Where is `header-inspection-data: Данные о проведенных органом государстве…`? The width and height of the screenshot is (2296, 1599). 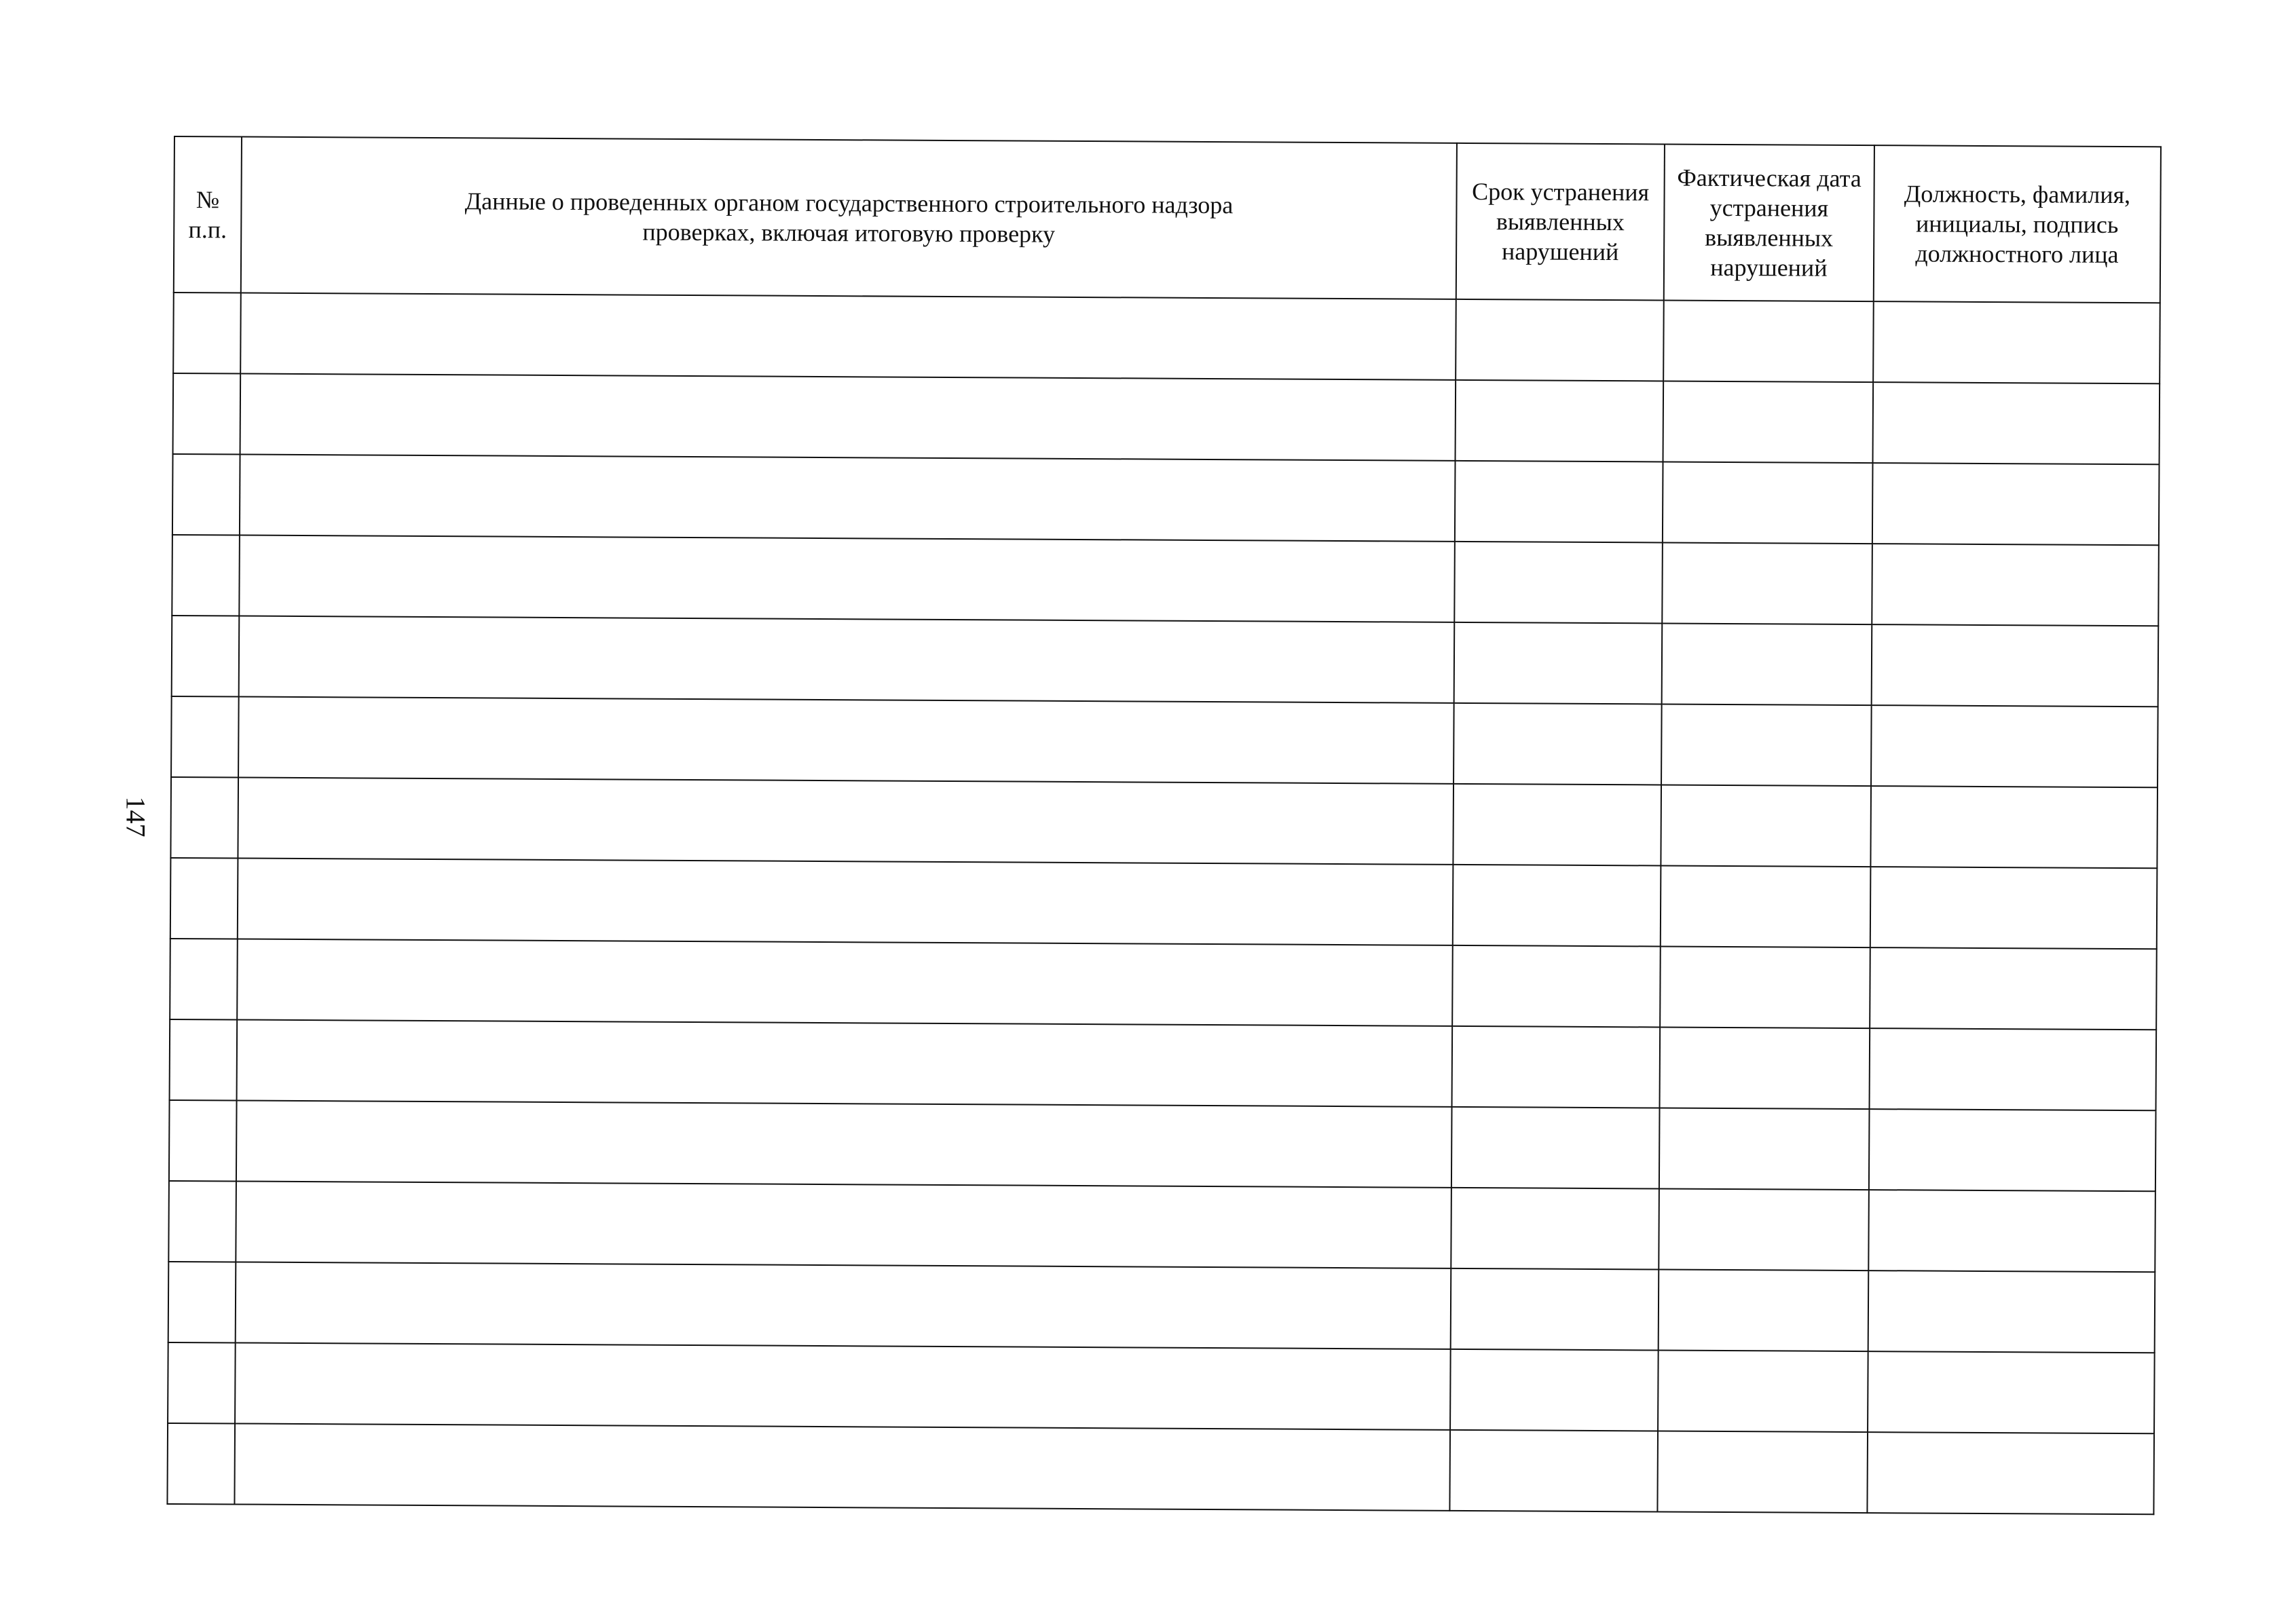 header-inspection-data: Данные о проведенных органом государстве… is located at coordinates (848, 217).